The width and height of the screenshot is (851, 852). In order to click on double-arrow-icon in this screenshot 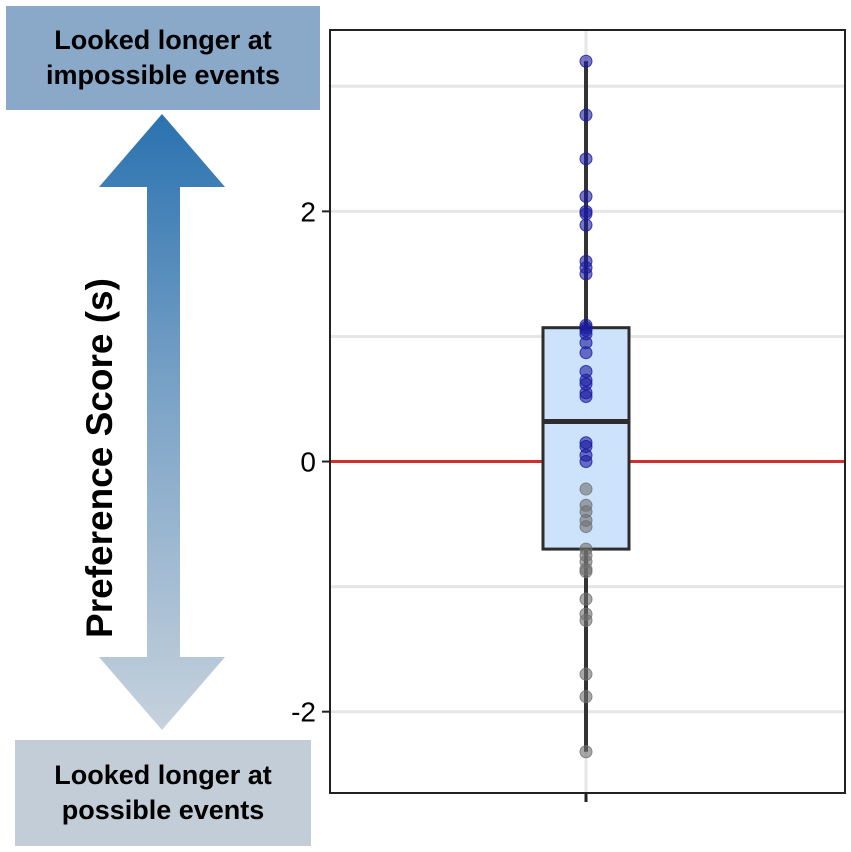, I will do `click(162, 422)`.